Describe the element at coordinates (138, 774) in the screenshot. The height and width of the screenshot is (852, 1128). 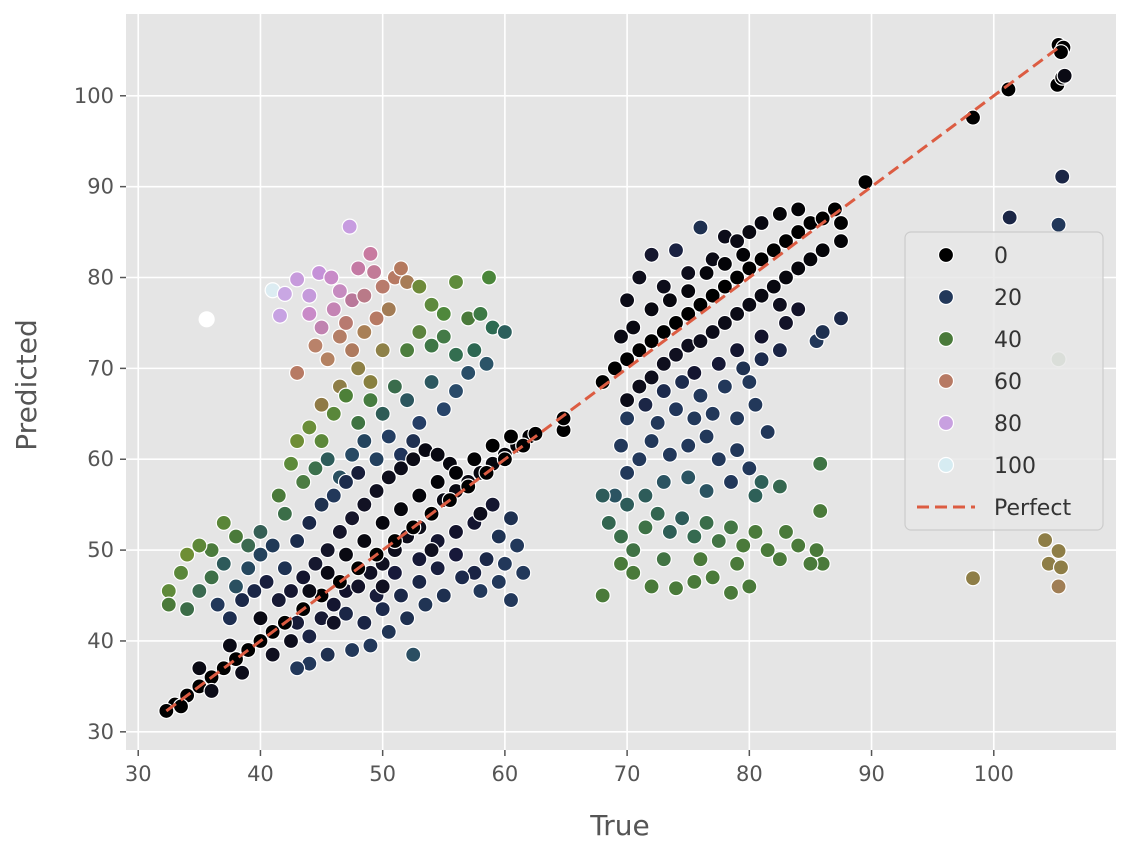
I see `x-tick-label: 30` at that location.